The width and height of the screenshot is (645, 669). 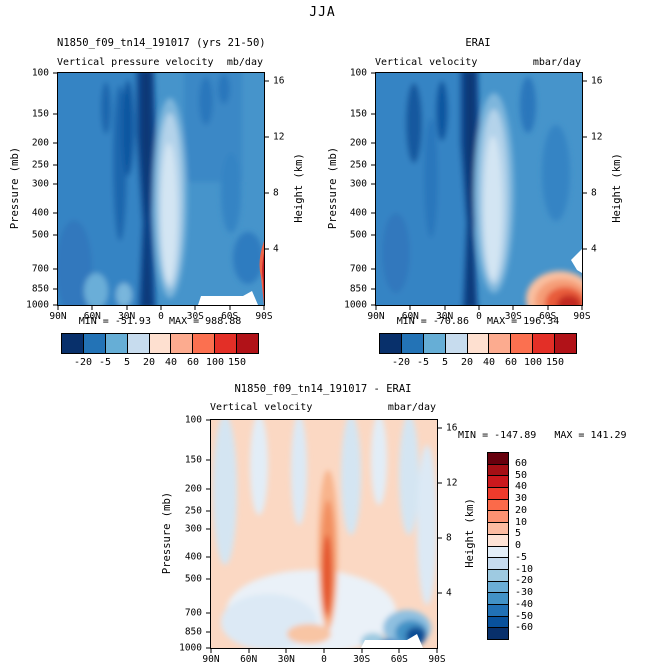 I want to click on latitude-tick-label: 90N, so click(x=58, y=316).